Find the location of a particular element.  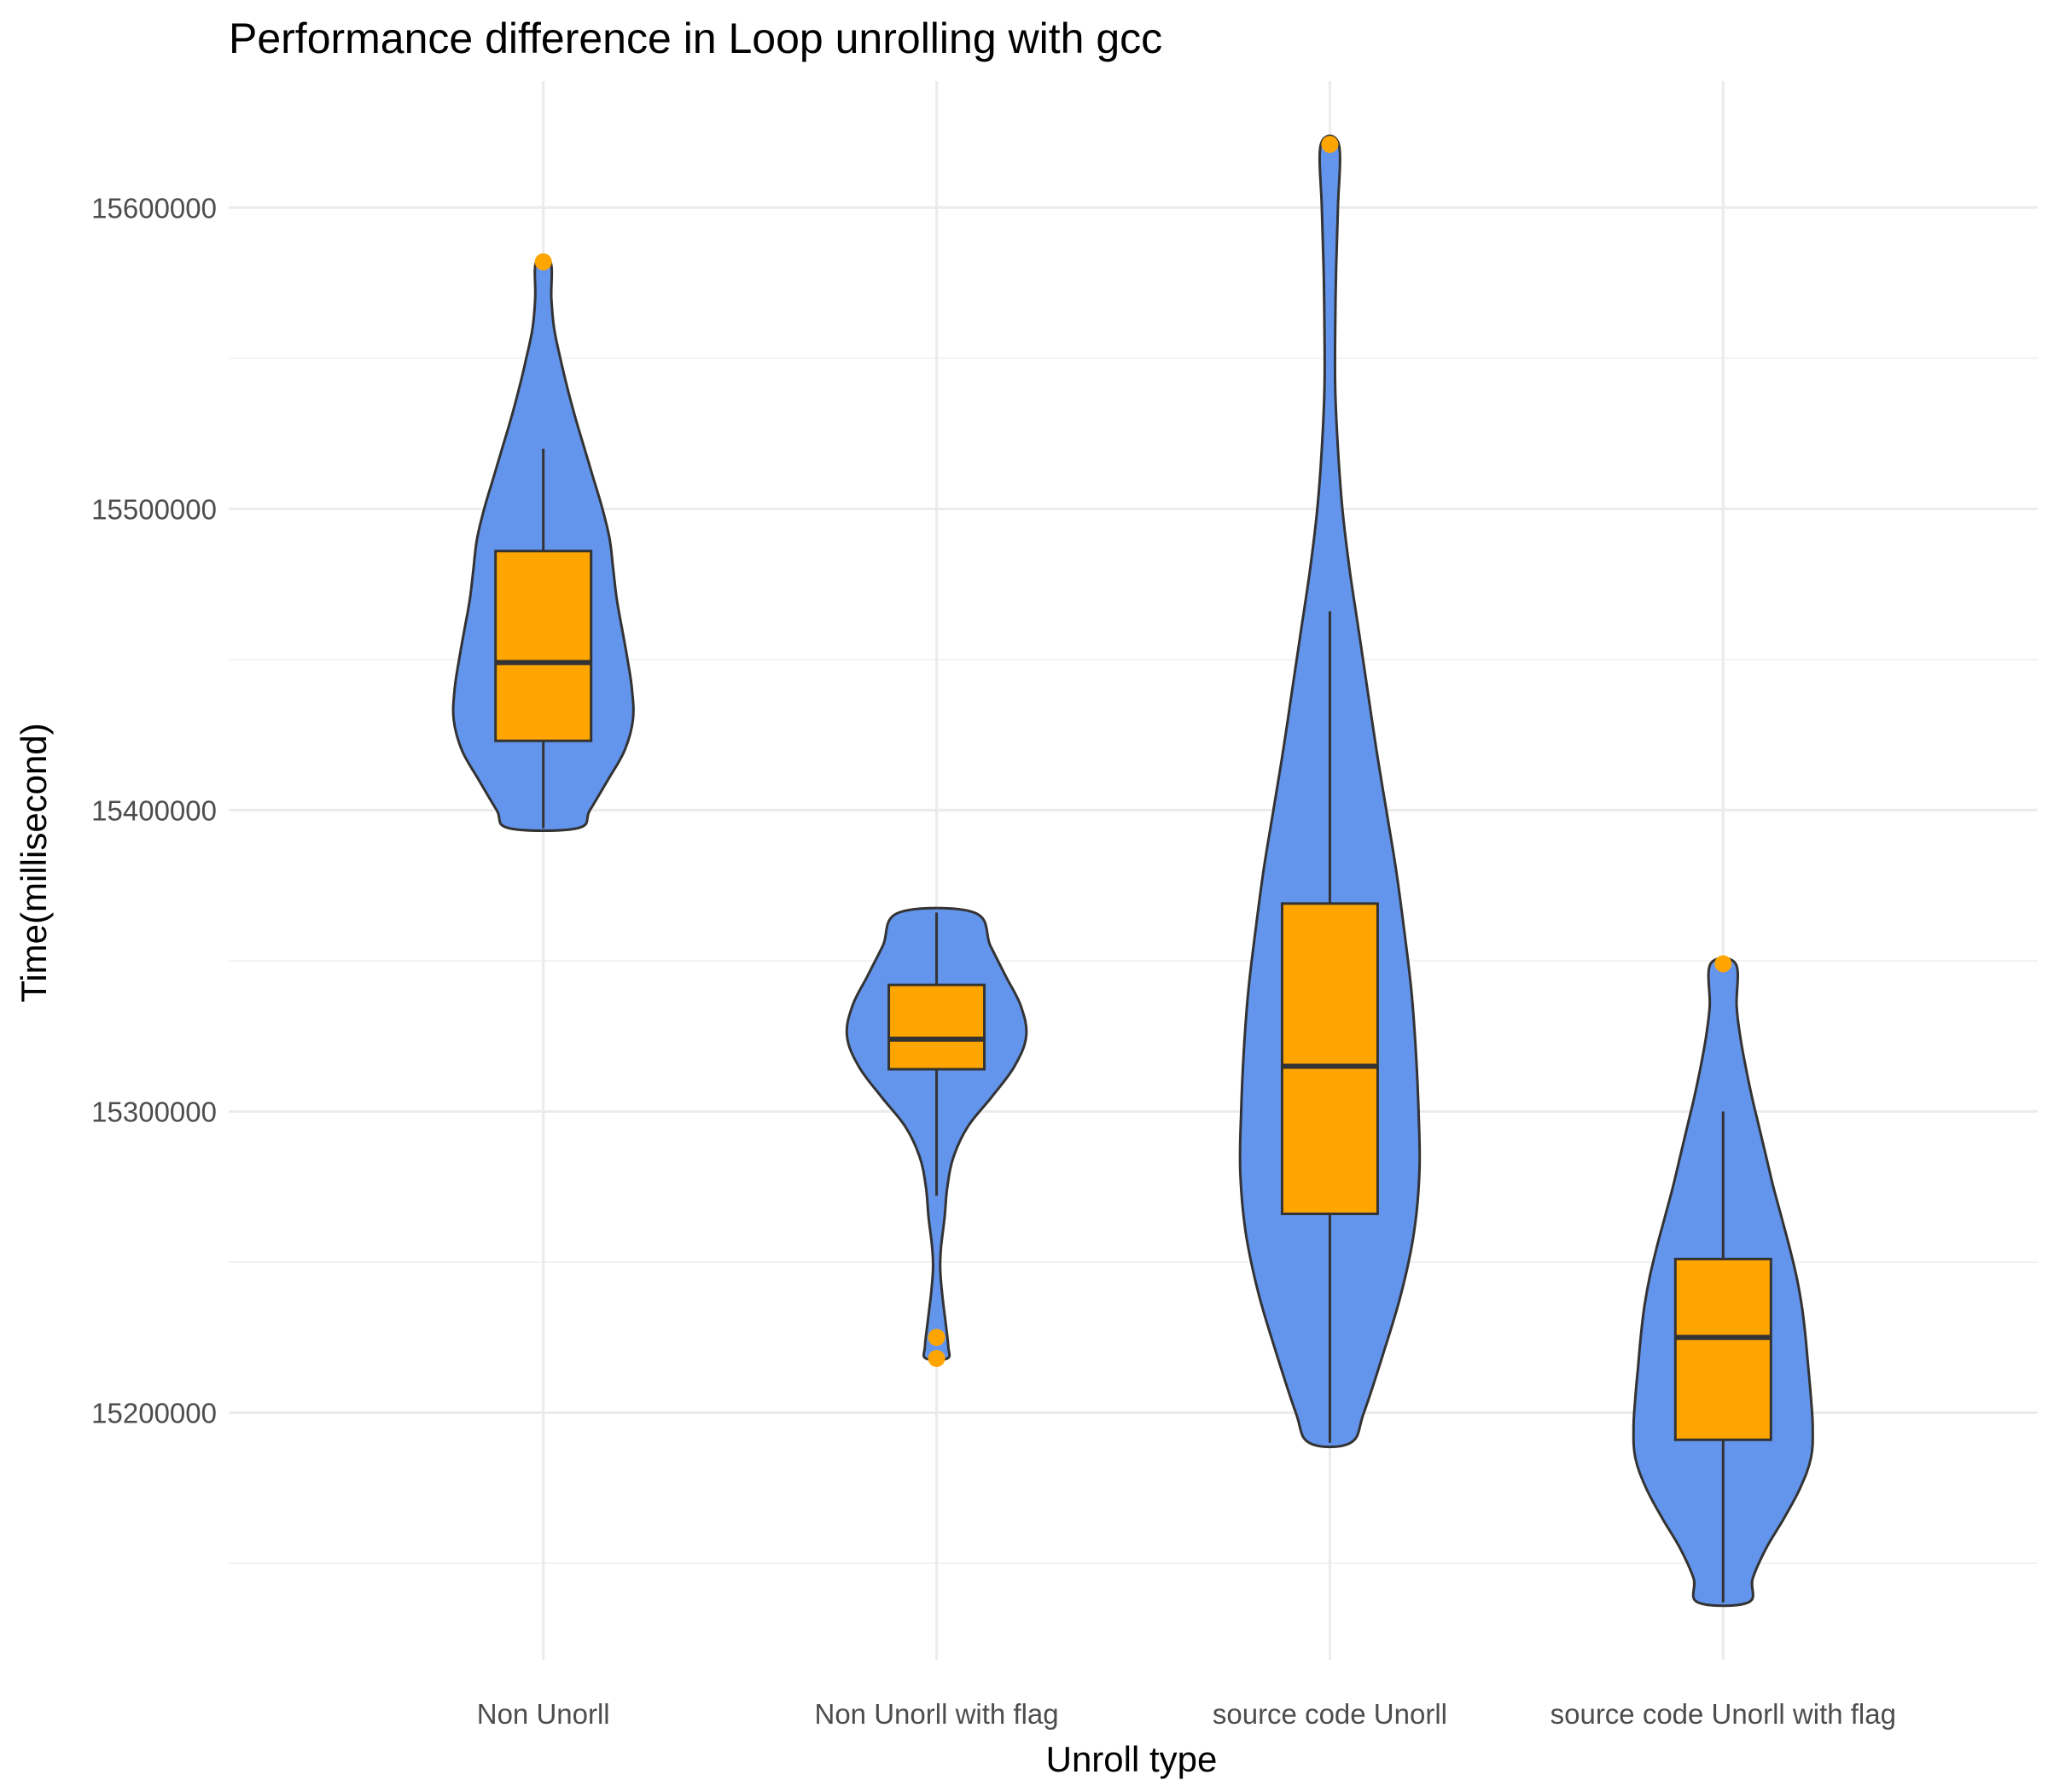

x-tick-label: Non Unorll with flag is located at coordinates (937, 1714).